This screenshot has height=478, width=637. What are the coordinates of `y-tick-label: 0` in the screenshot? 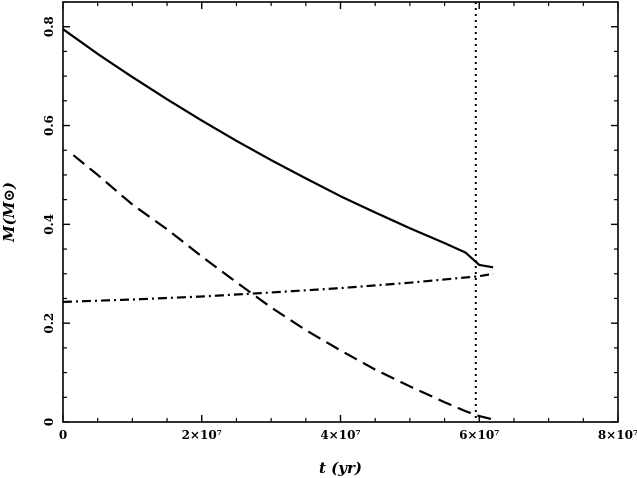 It's located at (49, 422).